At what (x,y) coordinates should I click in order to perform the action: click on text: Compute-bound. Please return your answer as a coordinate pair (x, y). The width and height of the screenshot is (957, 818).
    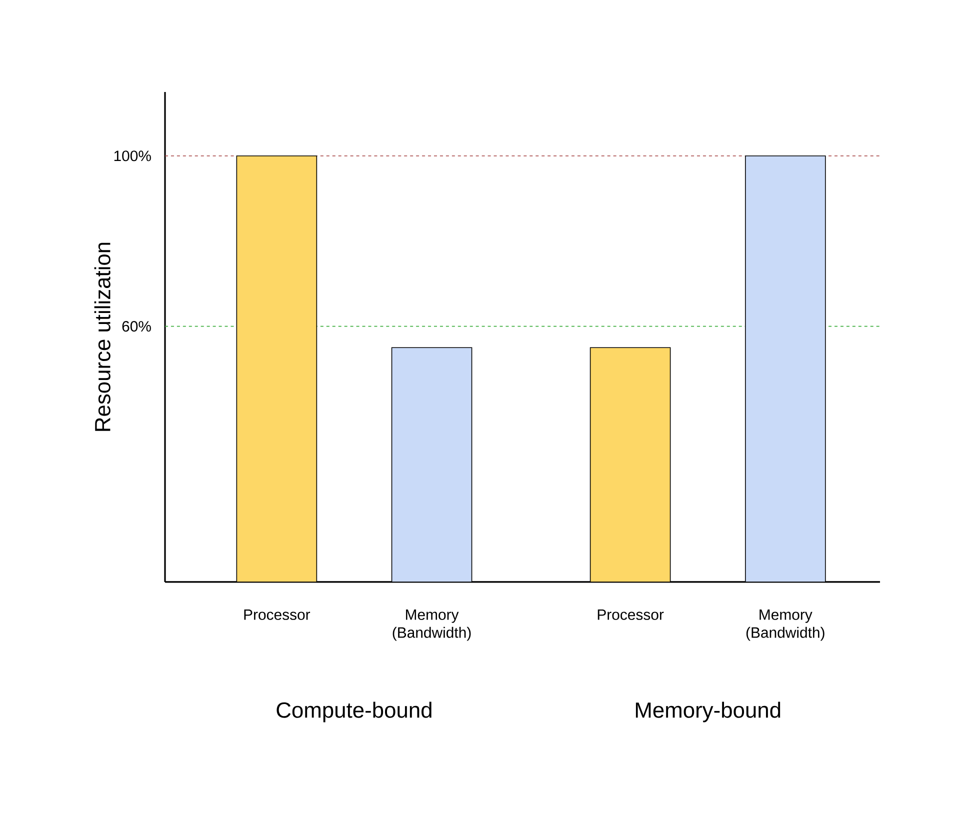
    Looking at the image, I should click on (354, 712).